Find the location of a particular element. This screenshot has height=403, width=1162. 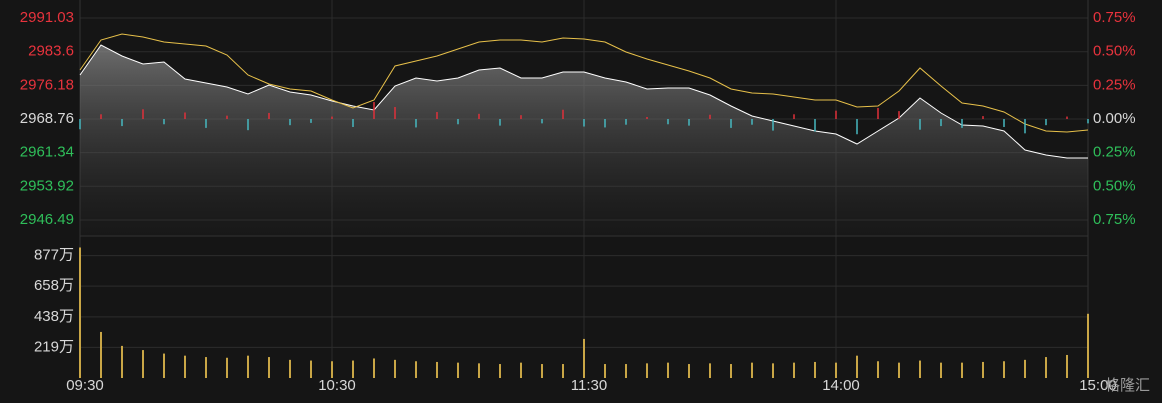

y-tick-label: 2953.92 is located at coordinates (47, 185).